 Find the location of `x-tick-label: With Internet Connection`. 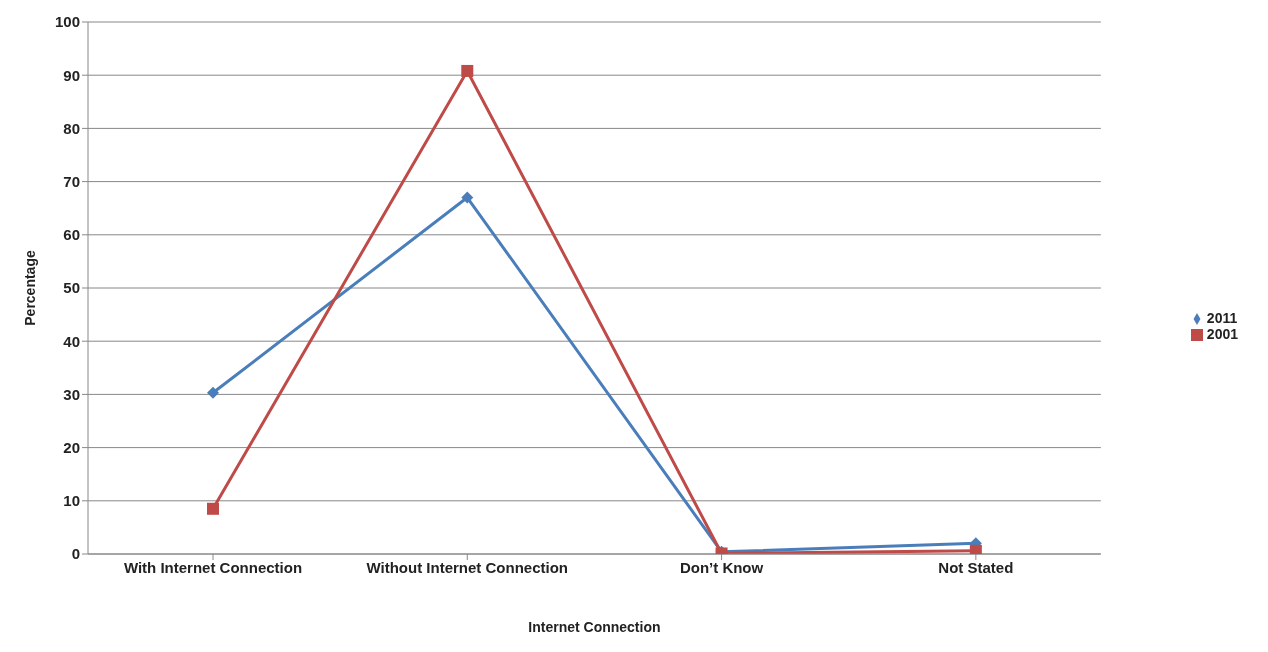

x-tick-label: With Internet Connection is located at coordinates (213, 567).